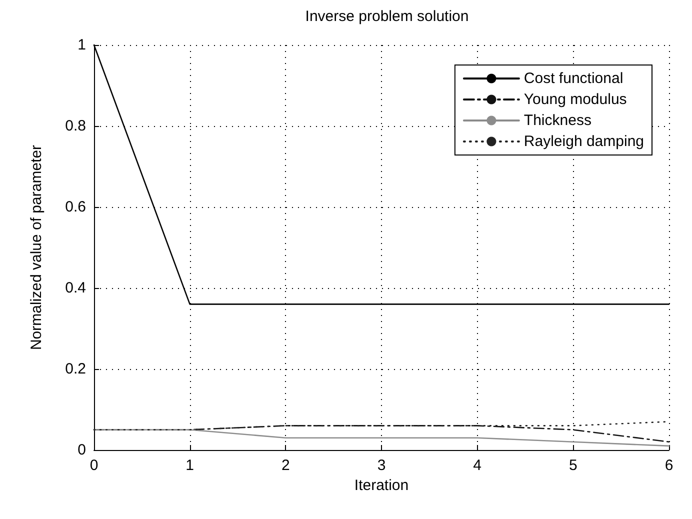  Describe the element at coordinates (584, 141) in the screenshot. I see `legend-label: Rayleigh damping` at that location.